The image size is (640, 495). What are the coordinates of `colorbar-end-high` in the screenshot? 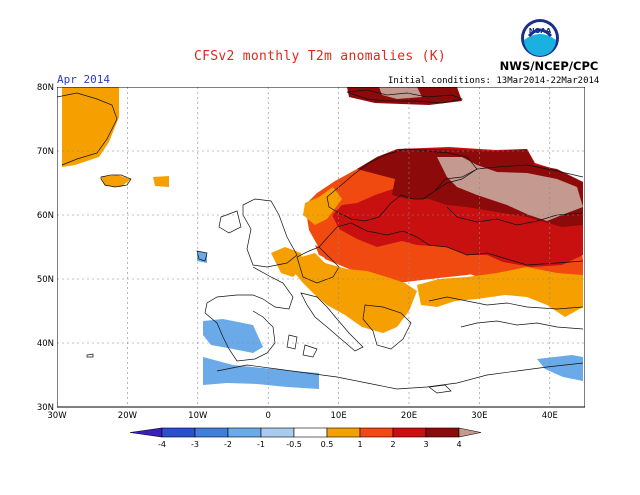 It's located at (470, 432).